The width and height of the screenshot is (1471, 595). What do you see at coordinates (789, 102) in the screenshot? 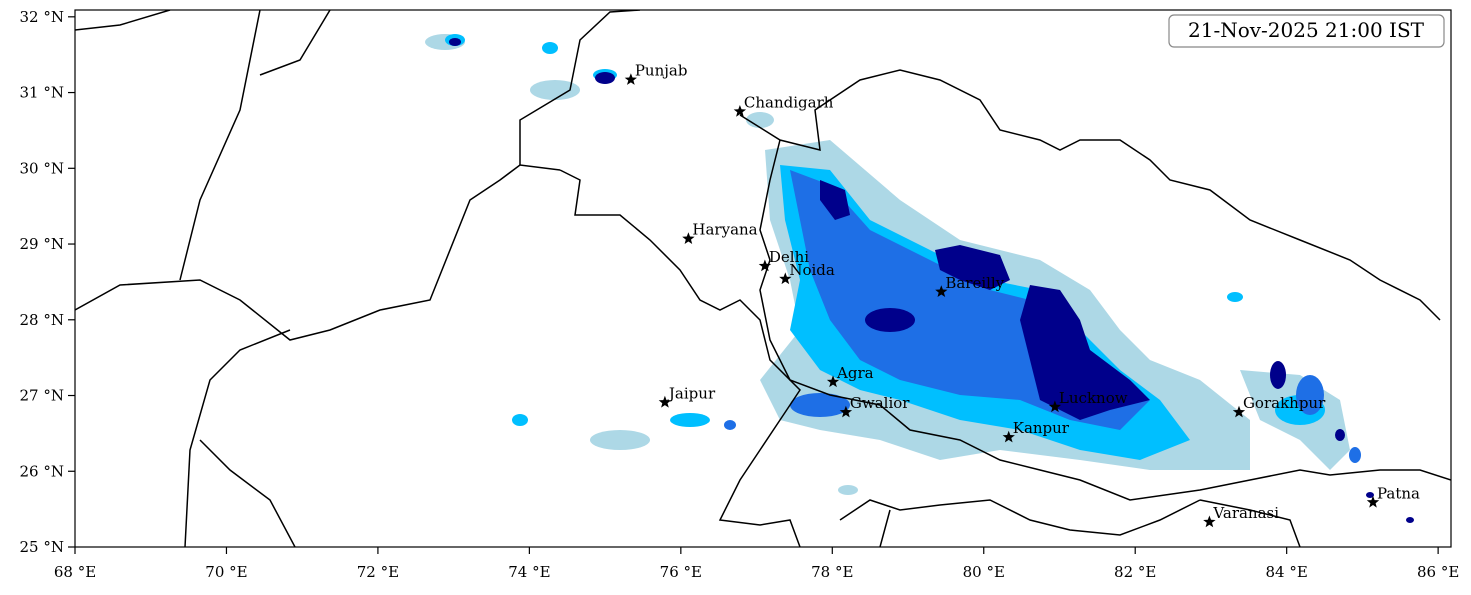
I see `city-label: Chandigarh` at bounding box center [789, 102].